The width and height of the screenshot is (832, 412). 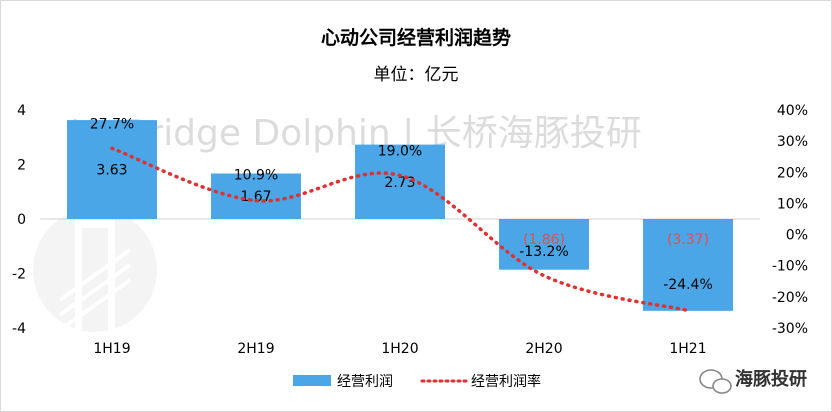 What do you see at coordinates (688, 285) in the screenshot?
I see `rate-value-label: -24.4%` at bounding box center [688, 285].